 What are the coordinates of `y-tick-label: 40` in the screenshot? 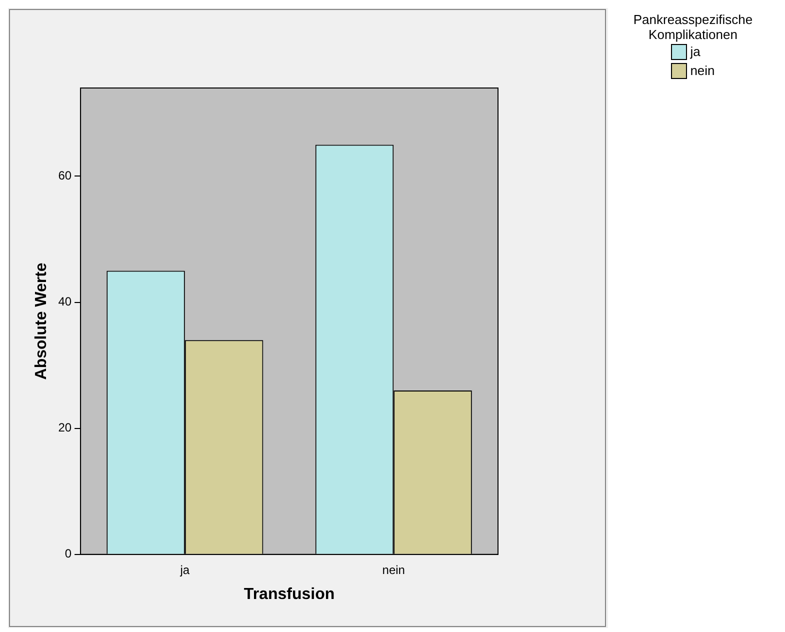 It's located at (65, 301).